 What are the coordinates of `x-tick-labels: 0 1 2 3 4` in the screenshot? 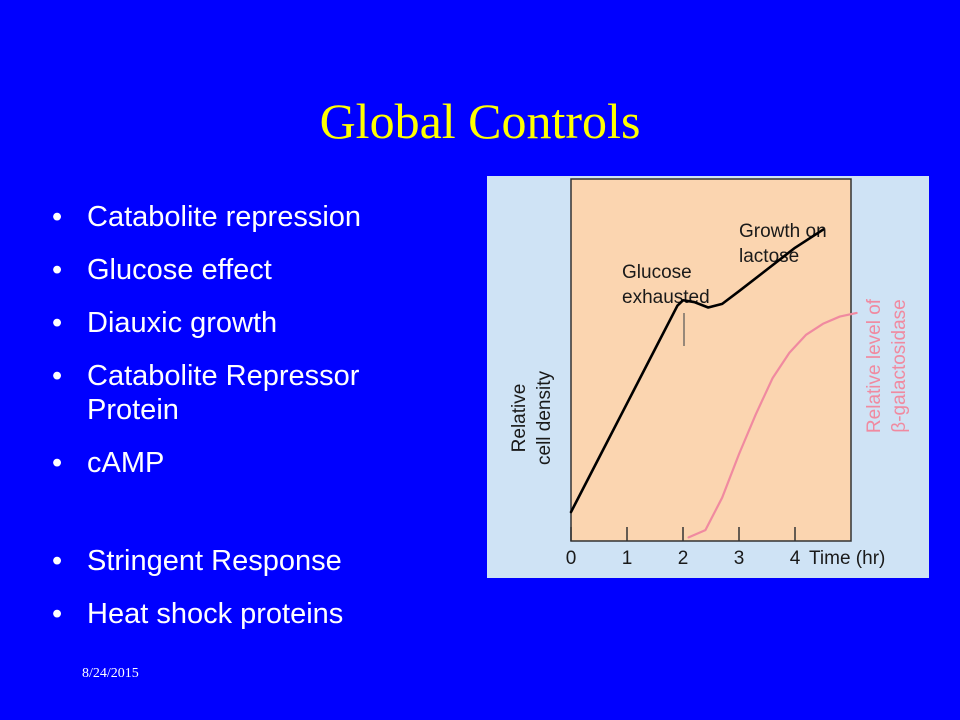 It's located at (683, 558).